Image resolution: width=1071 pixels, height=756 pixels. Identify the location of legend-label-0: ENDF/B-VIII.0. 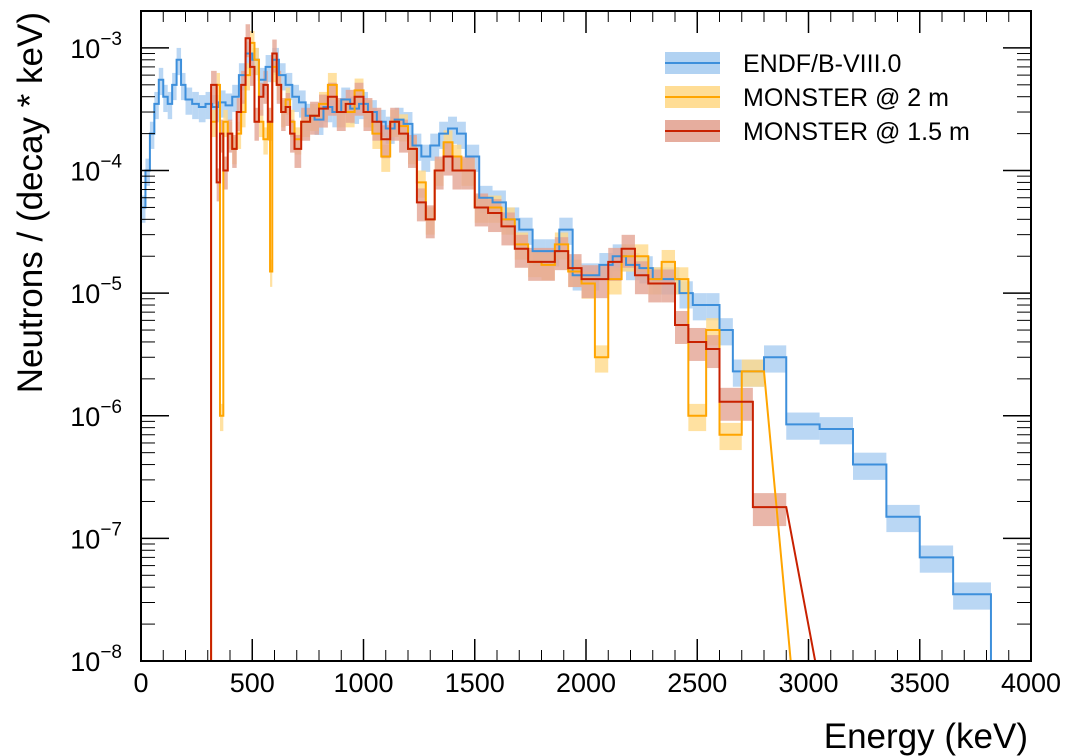
(822, 64).